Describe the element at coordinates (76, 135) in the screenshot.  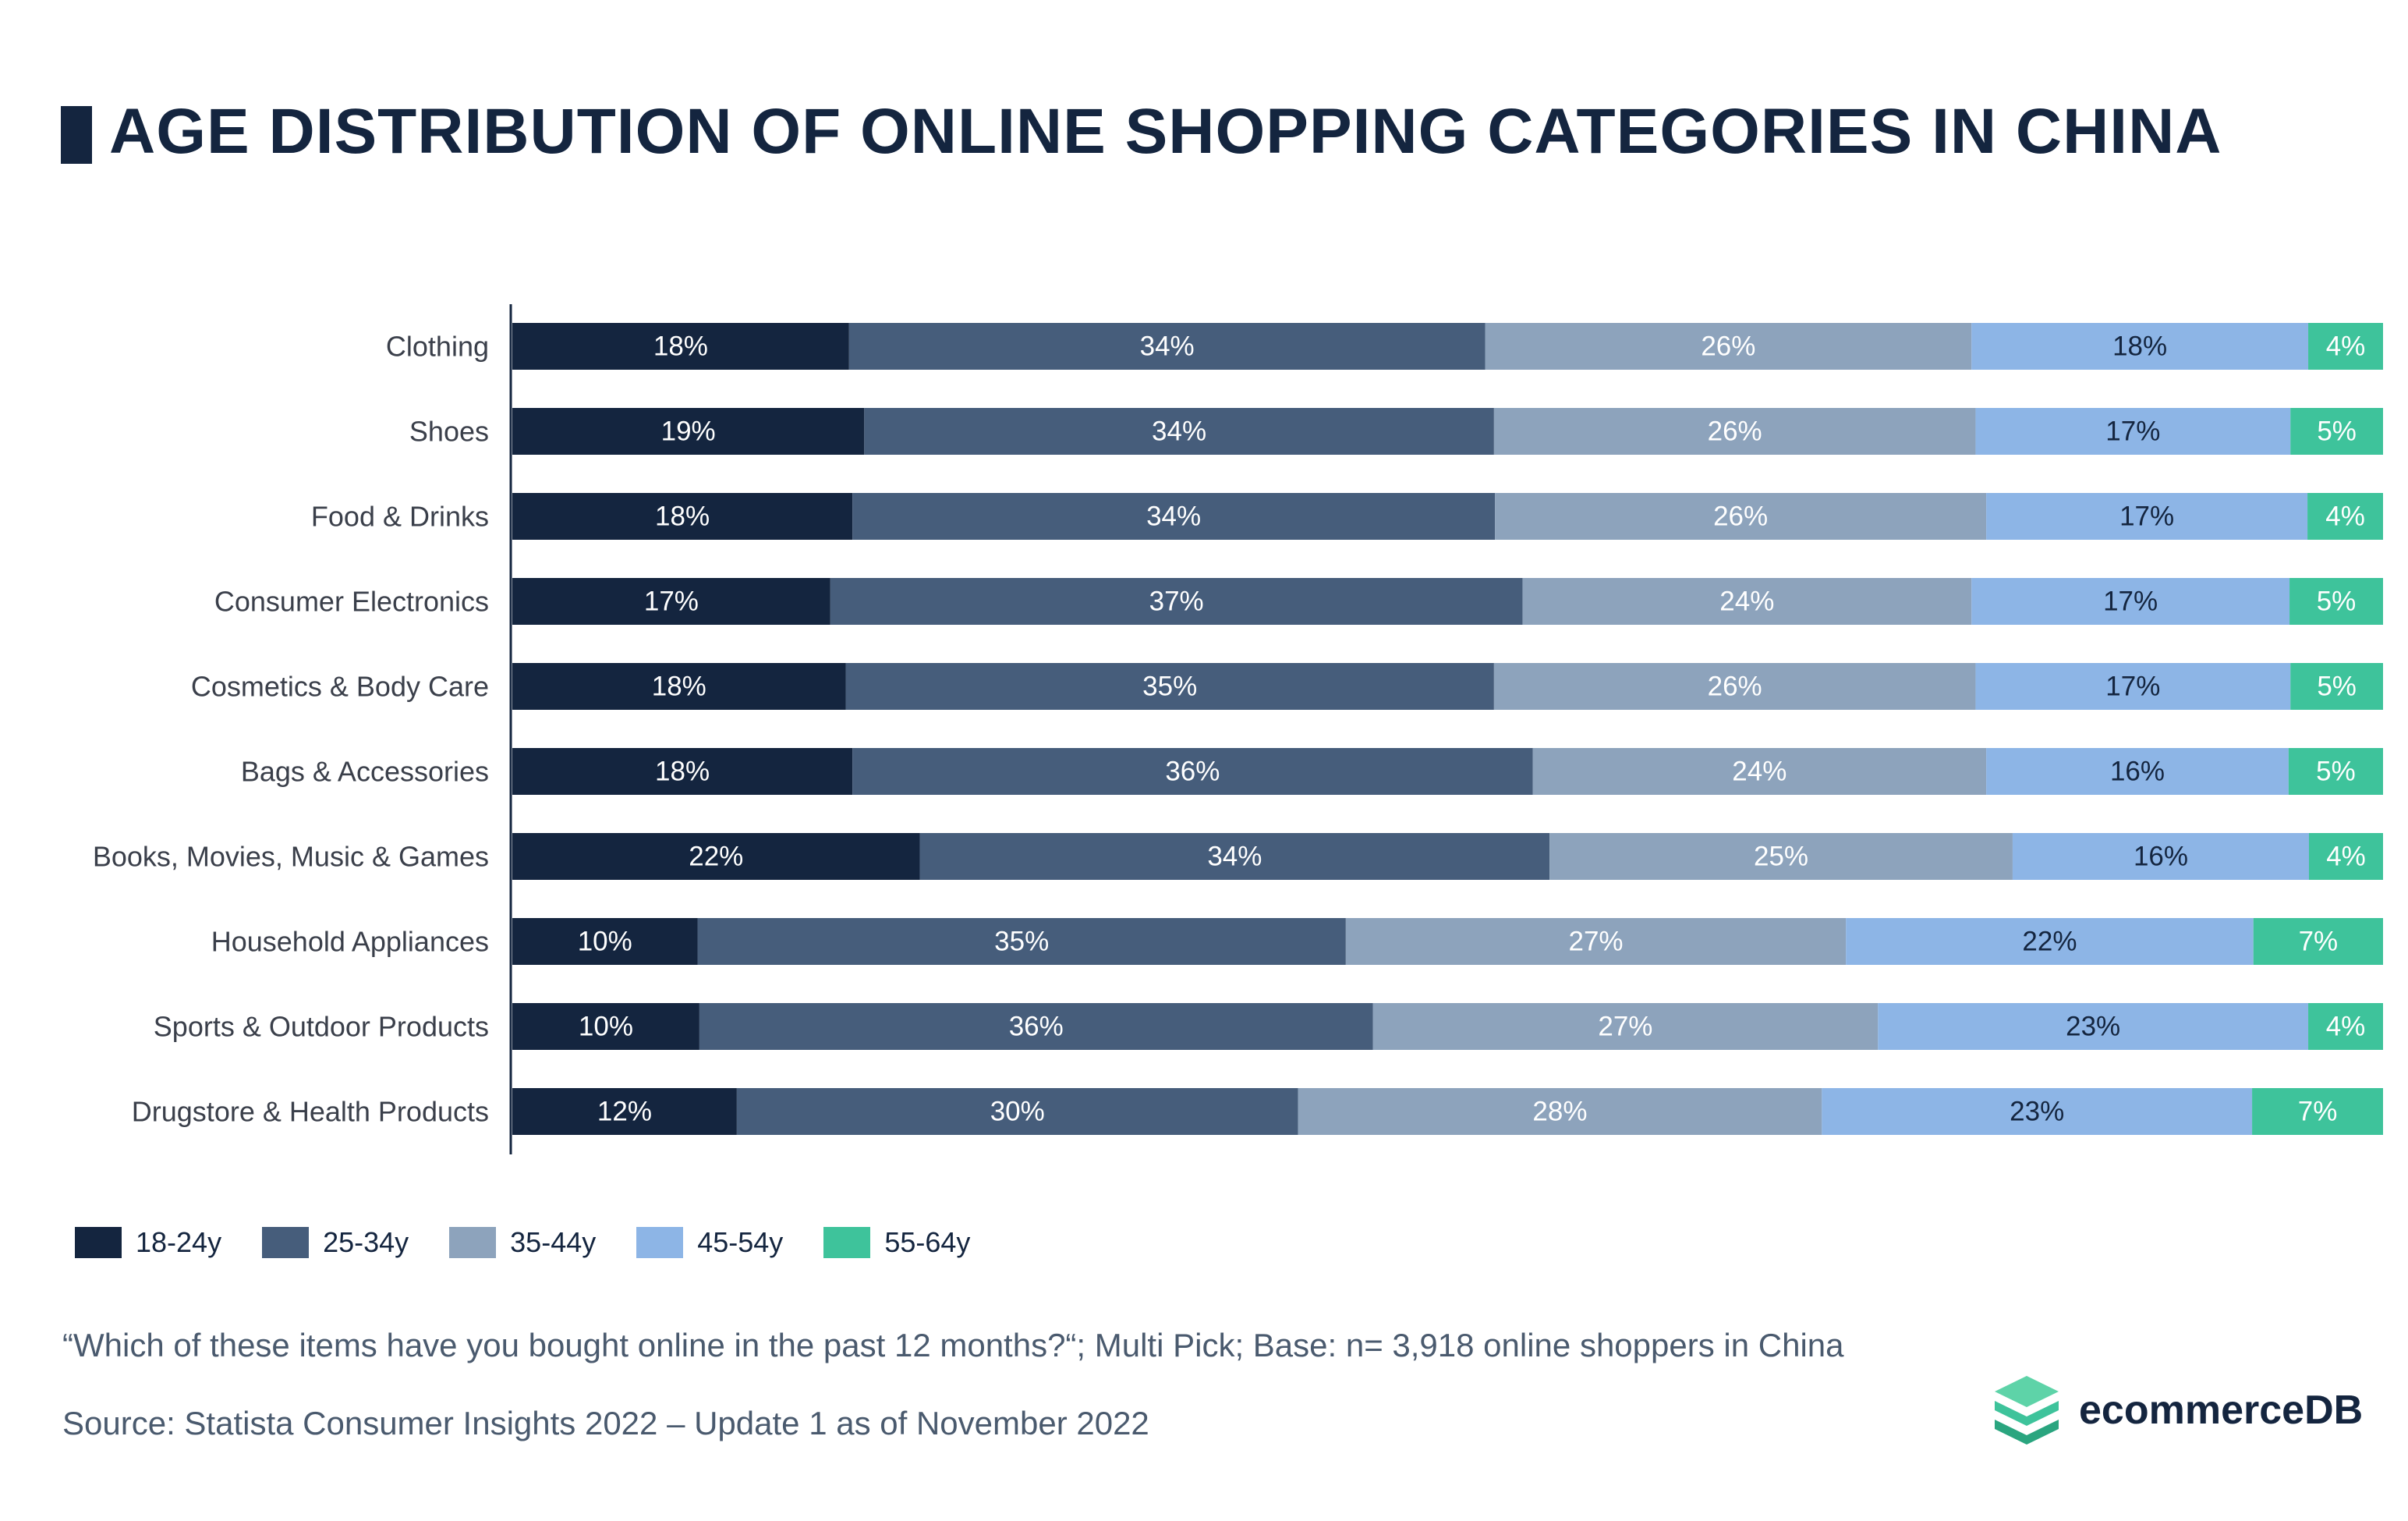
I see `title-accent-bar` at that location.